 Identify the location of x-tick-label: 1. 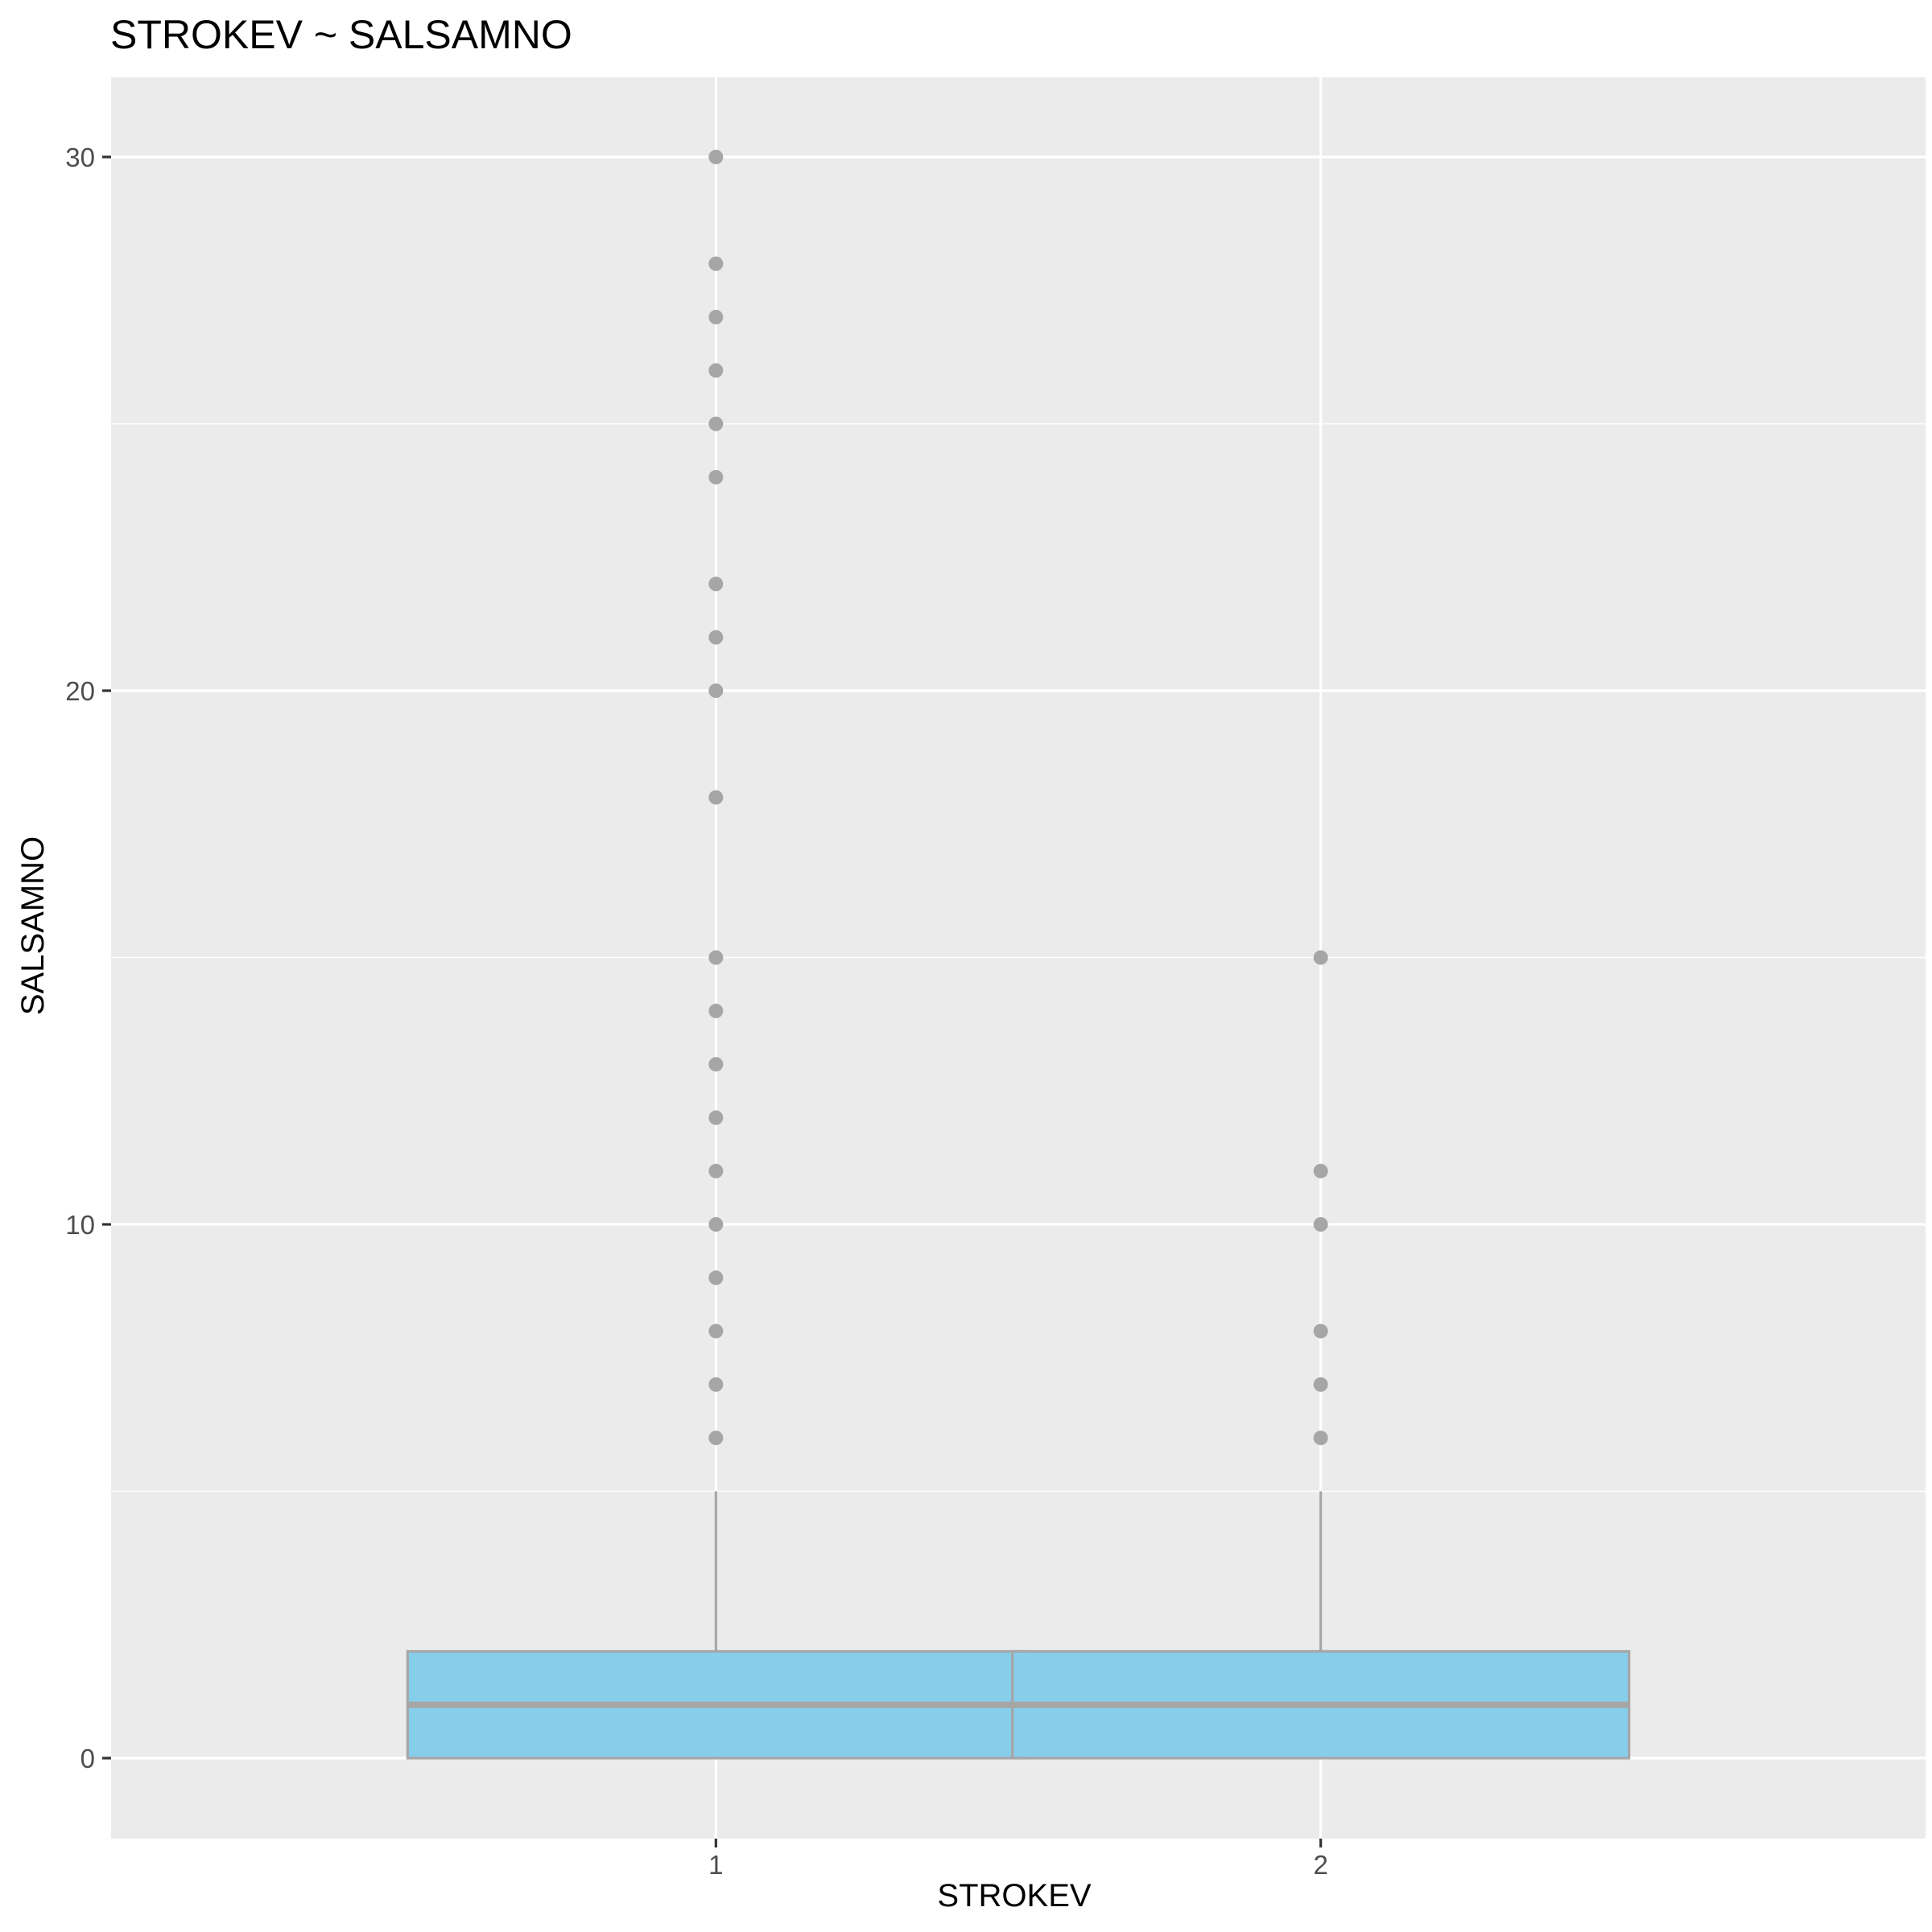
(715, 1865).